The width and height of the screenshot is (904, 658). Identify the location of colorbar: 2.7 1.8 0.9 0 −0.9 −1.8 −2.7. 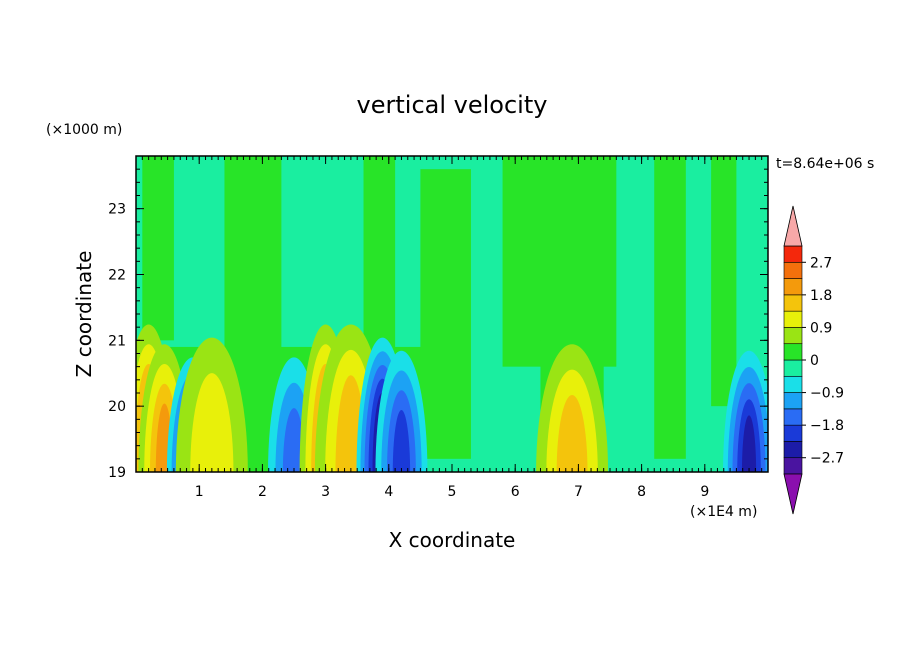
(813, 360).